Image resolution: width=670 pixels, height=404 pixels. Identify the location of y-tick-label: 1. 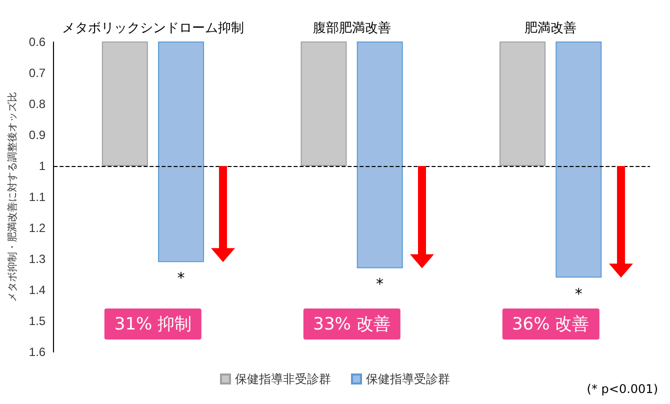
(42, 166).